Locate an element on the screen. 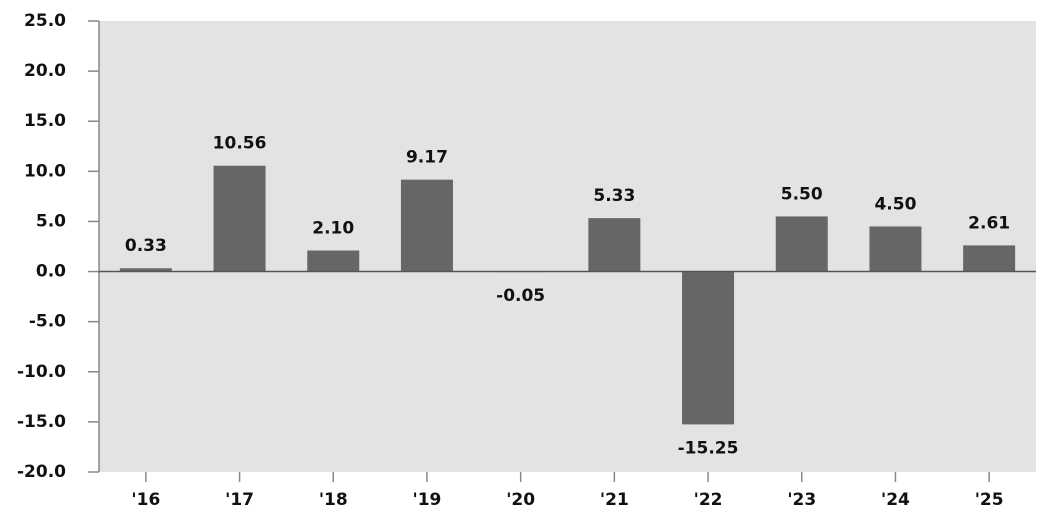  y-tick-label: -20.0 is located at coordinates (41, 472).